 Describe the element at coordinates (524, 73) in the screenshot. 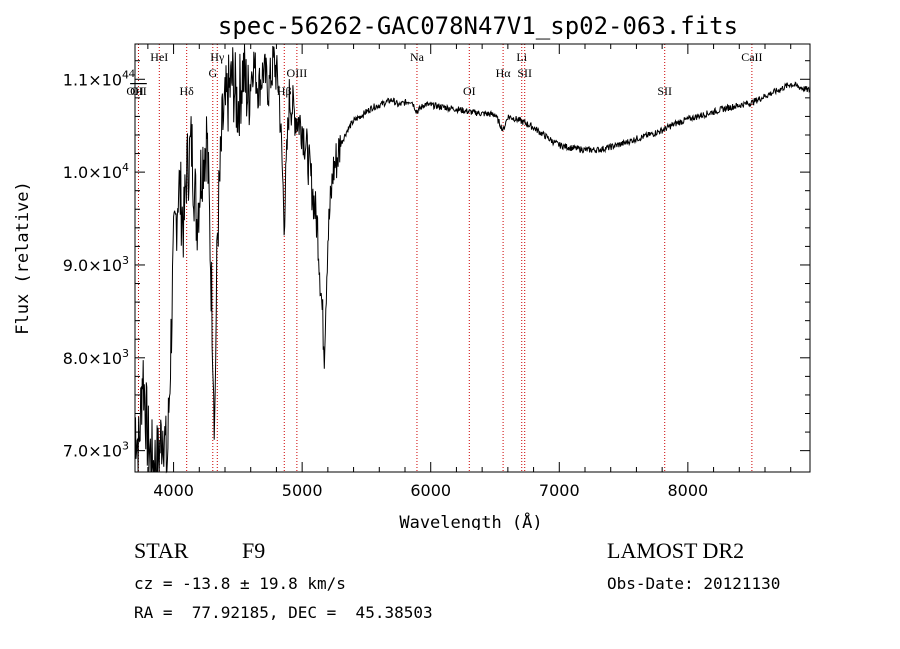

I see `line-label-11: SII` at that location.